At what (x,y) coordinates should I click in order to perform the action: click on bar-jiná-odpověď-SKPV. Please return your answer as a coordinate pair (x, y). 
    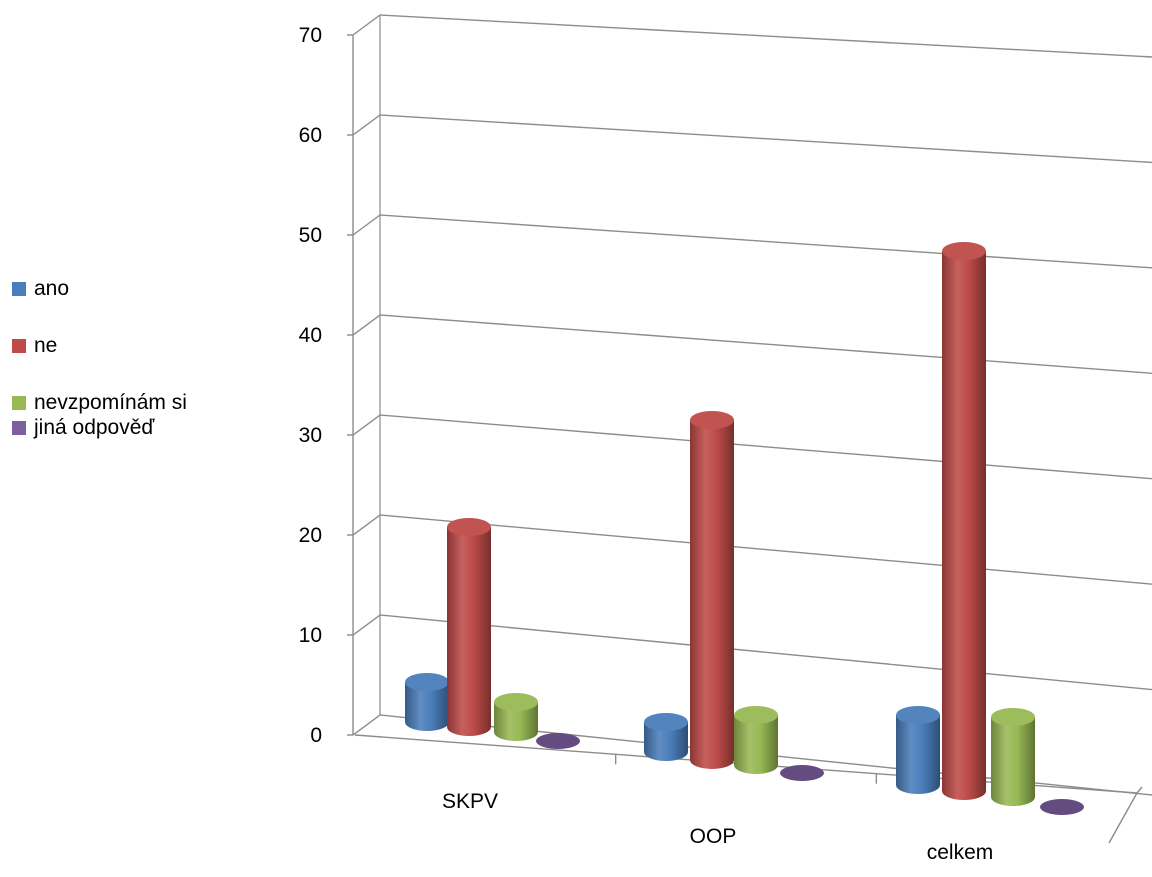
    Looking at the image, I should click on (558, 741).